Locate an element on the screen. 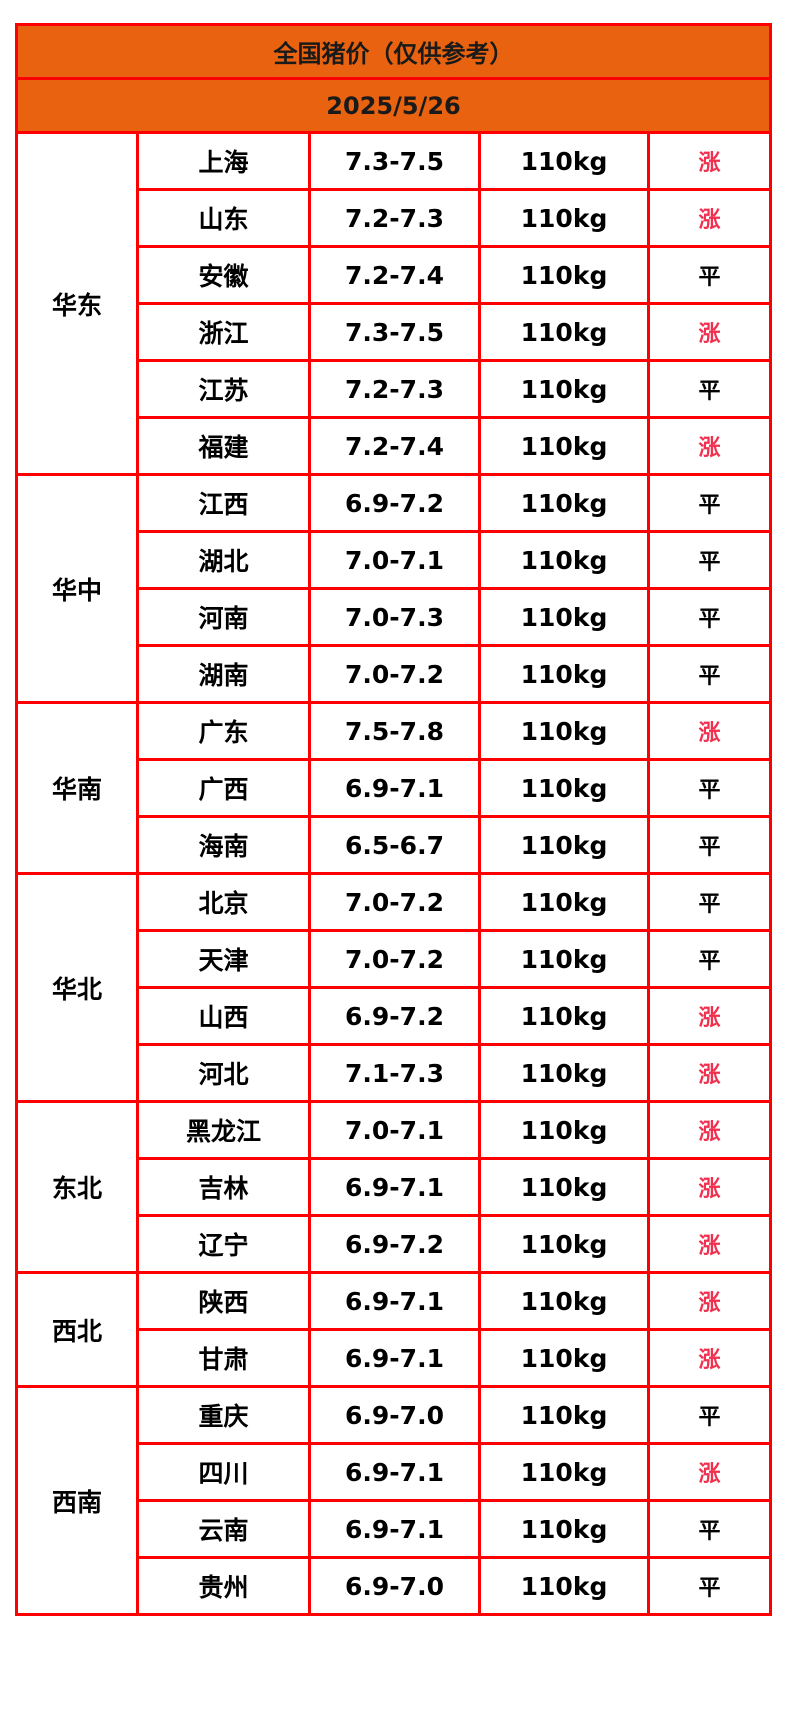 The image size is (786, 1712). price-cell: 7.5-7.8 is located at coordinates (394, 731).